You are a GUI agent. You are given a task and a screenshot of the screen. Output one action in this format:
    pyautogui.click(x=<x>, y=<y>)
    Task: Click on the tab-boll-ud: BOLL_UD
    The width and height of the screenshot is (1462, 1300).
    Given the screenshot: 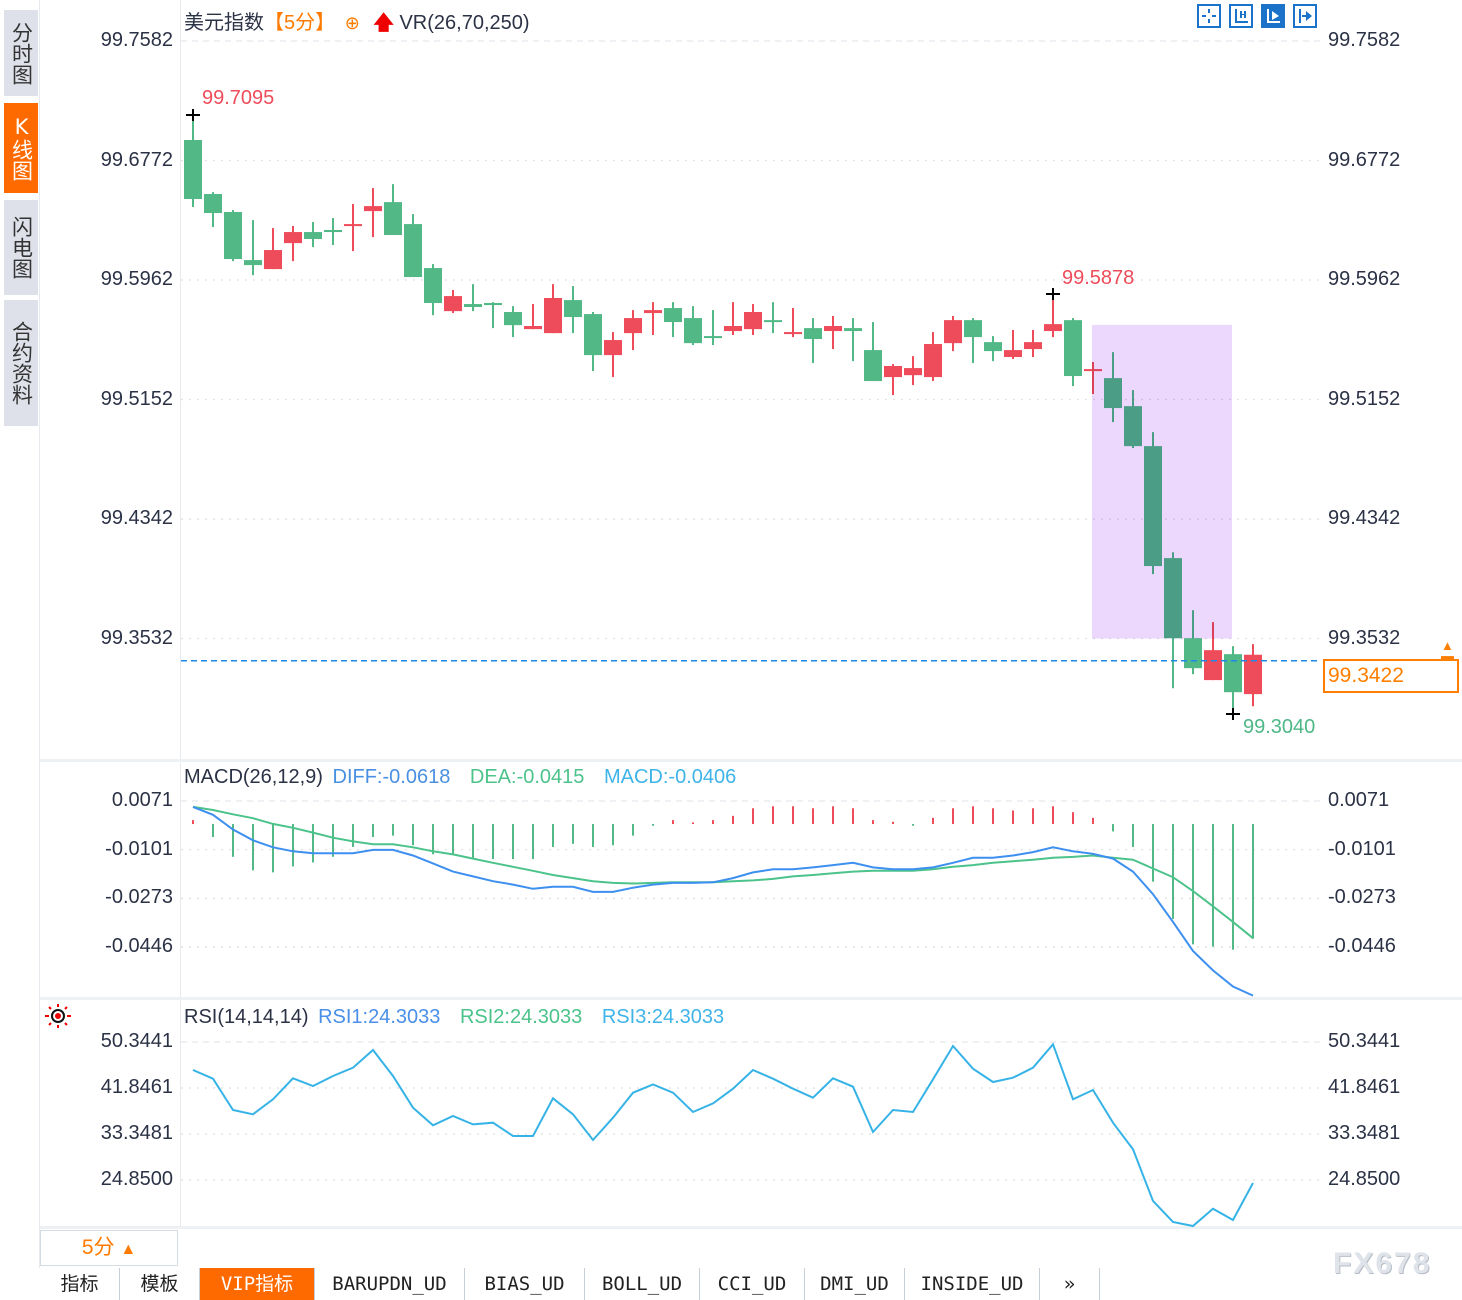 What is the action you would take?
    pyautogui.click(x=642, y=1284)
    